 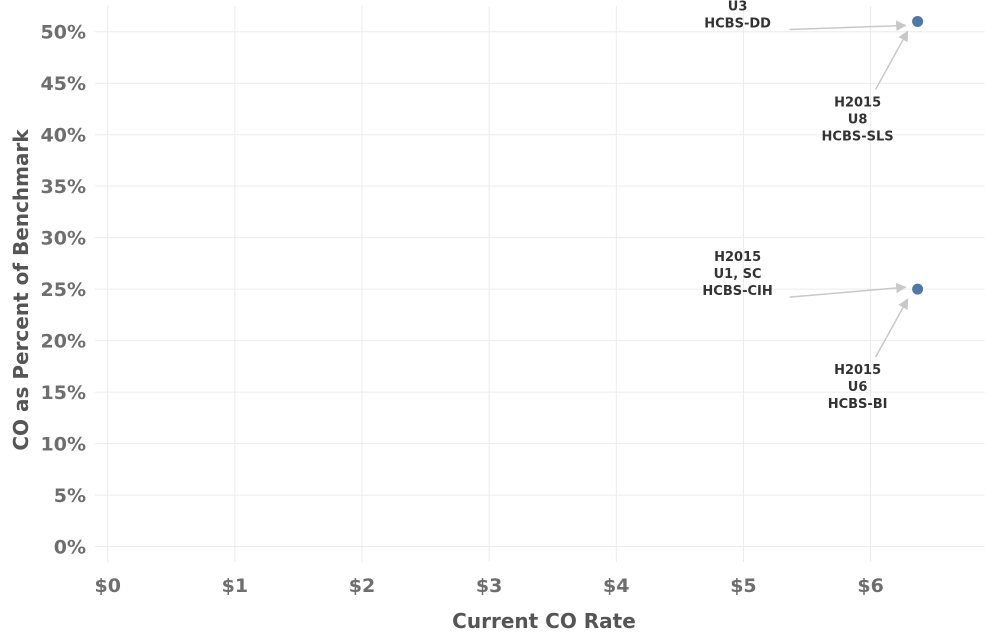 I want to click on y-axis-title: CO as Percent of Benchmark, so click(x=21, y=290).